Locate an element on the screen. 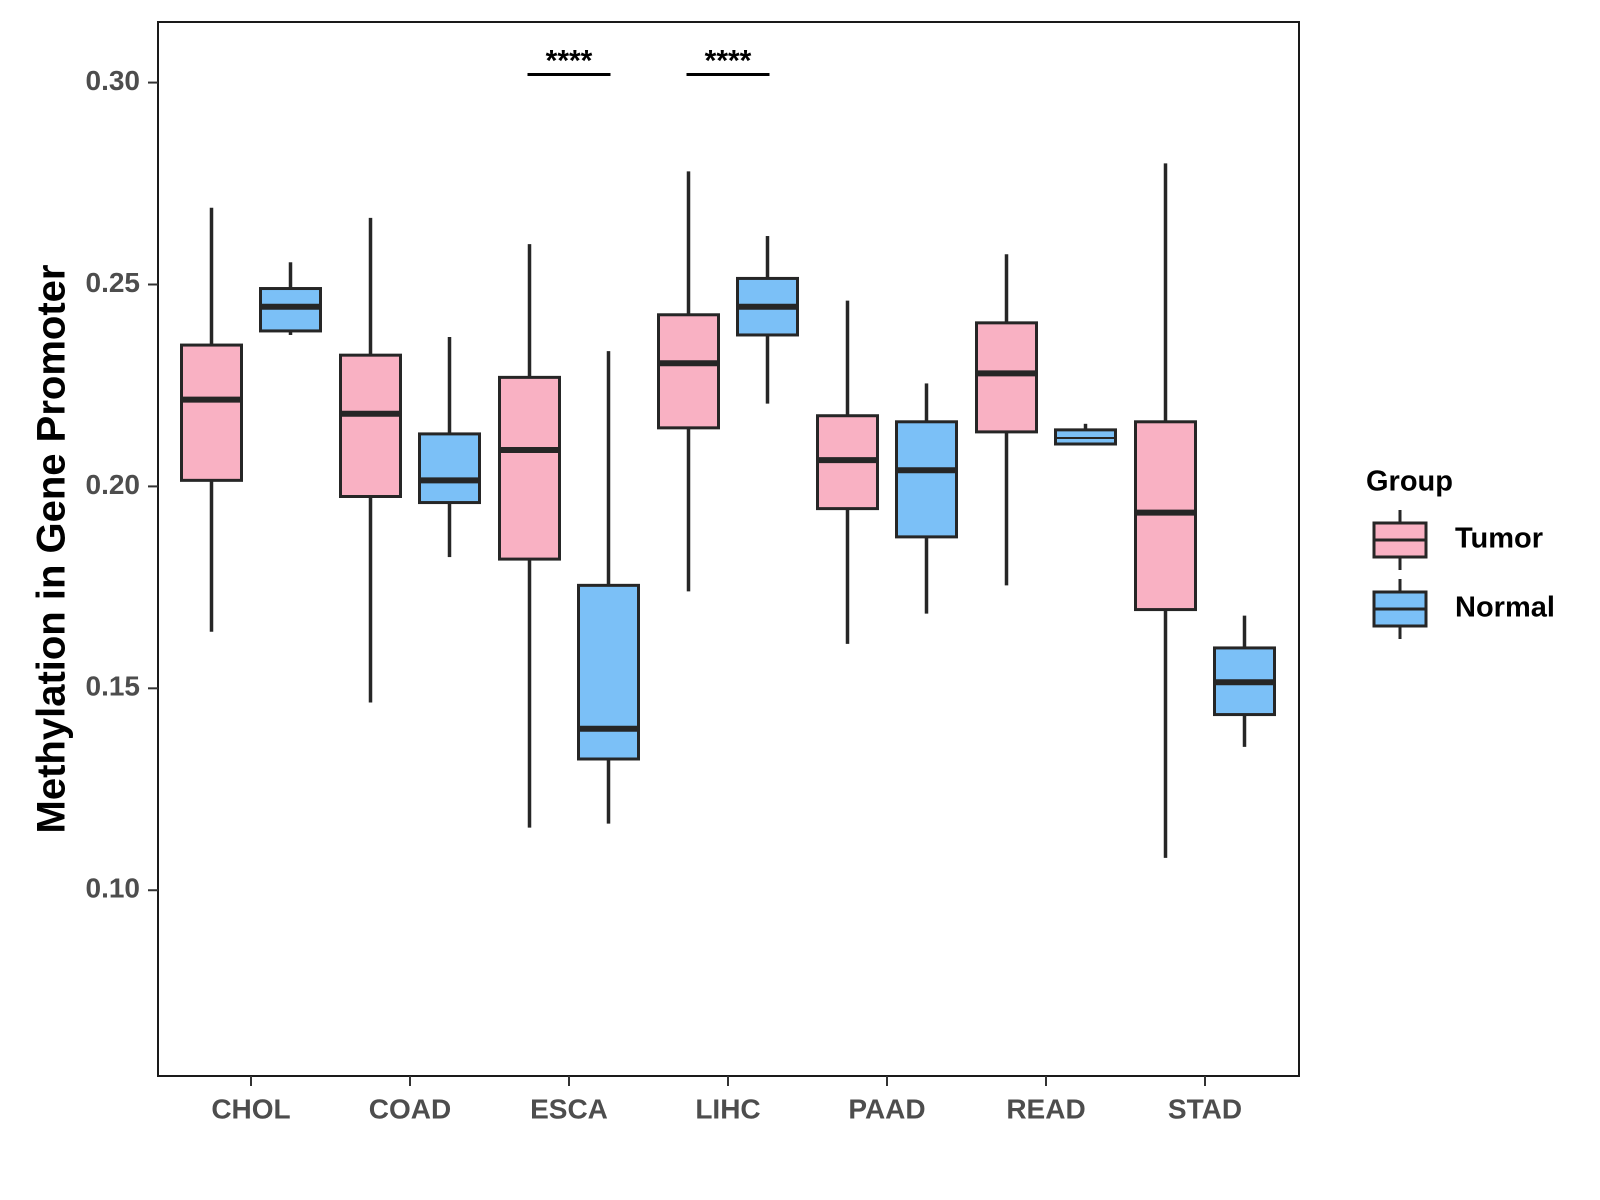  box-normal-chol is located at coordinates (290, 298).